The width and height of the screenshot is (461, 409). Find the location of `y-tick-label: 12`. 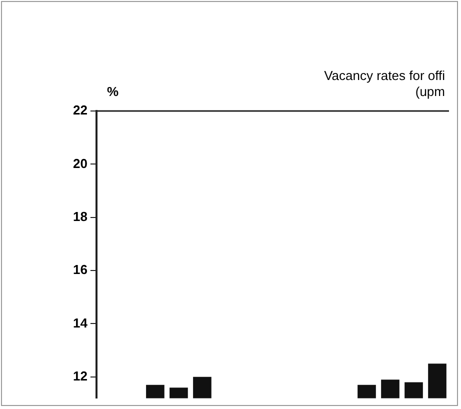

y-tick-label: 12 is located at coordinates (80, 376).